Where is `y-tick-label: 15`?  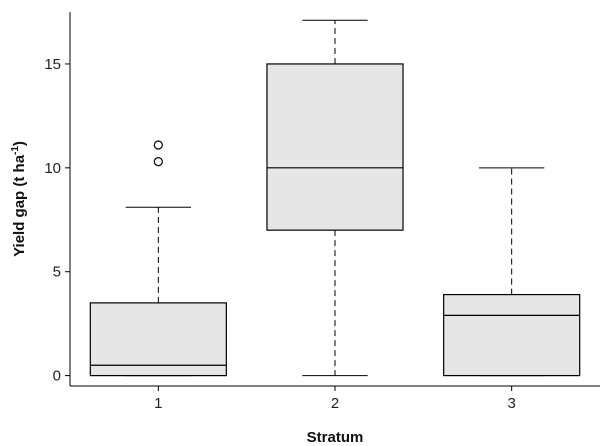 y-tick-label: 15 is located at coordinates (52, 64).